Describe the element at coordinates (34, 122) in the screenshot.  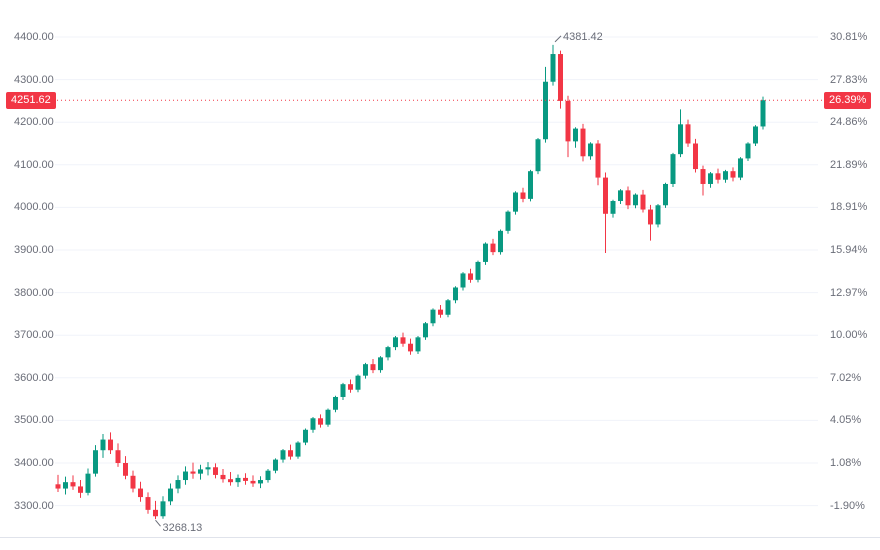
I see `price-axis-label: 4200.00` at that location.